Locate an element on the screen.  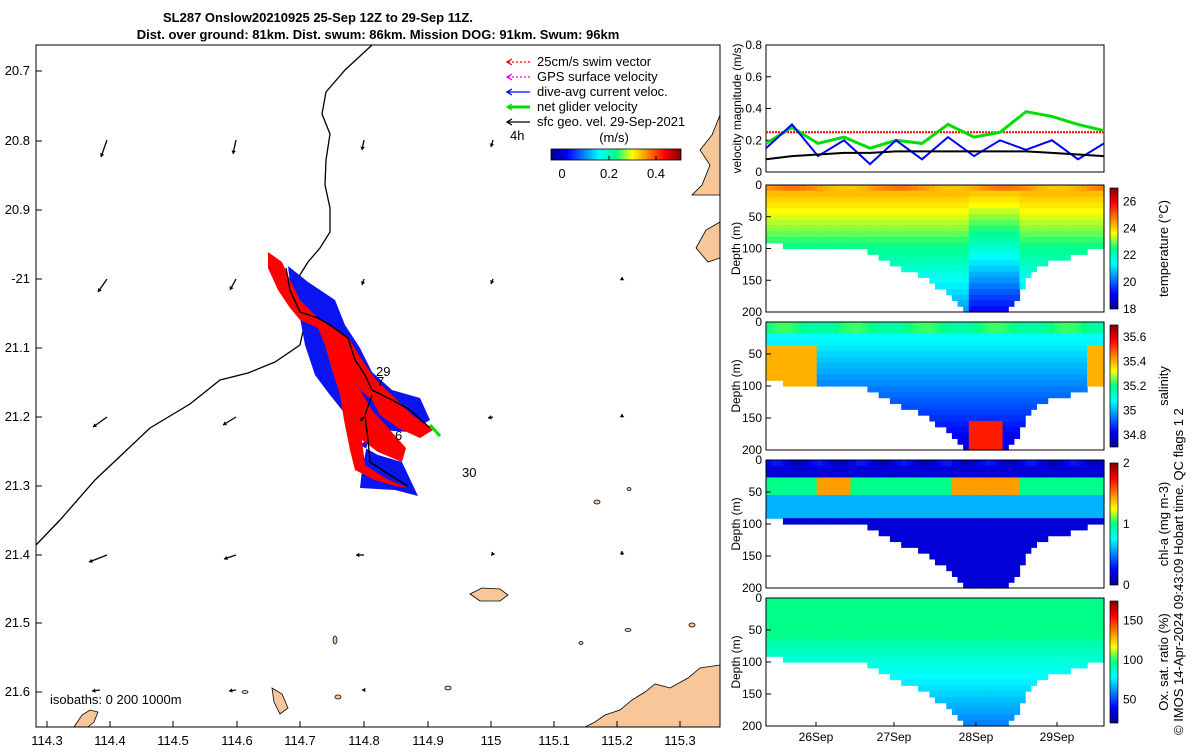
panel-colorbar-tick-label: 24 is located at coordinates (1130, 228).